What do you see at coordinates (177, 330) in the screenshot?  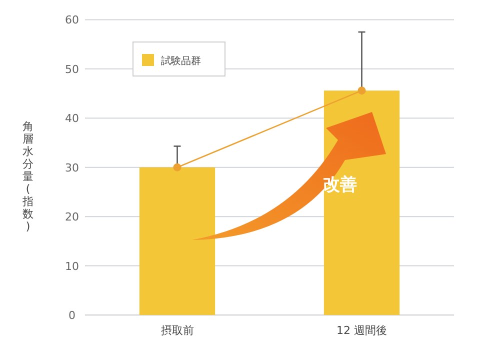 I see `x-tick-label: 摂取前` at bounding box center [177, 330].